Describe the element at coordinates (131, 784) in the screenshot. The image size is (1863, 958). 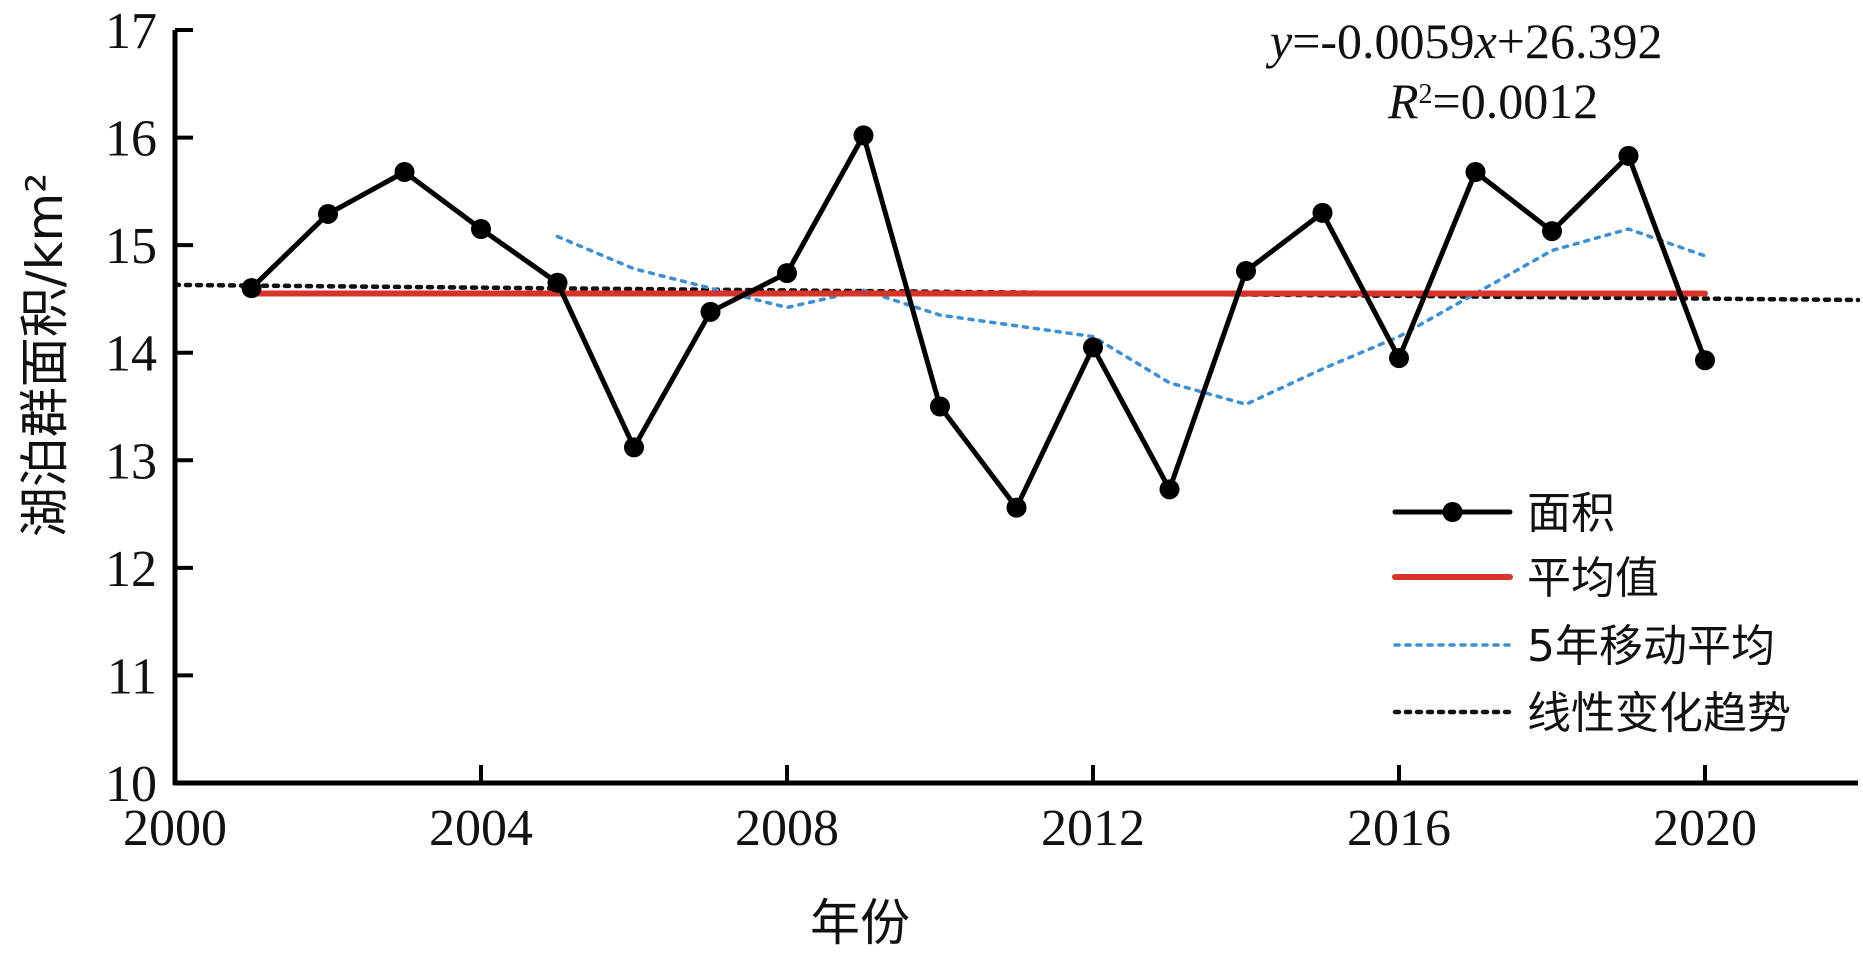
I see `y-tick-label: 10` at that location.